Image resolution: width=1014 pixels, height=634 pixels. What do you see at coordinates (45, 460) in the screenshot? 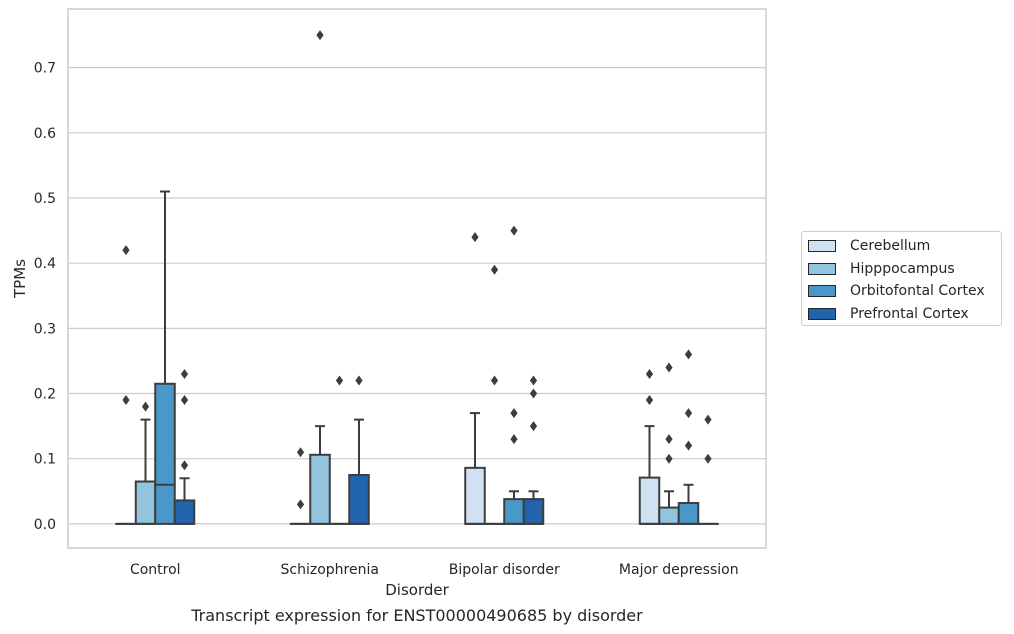
I see `y-tick-label: 0.1` at bounding box center [45, 460].